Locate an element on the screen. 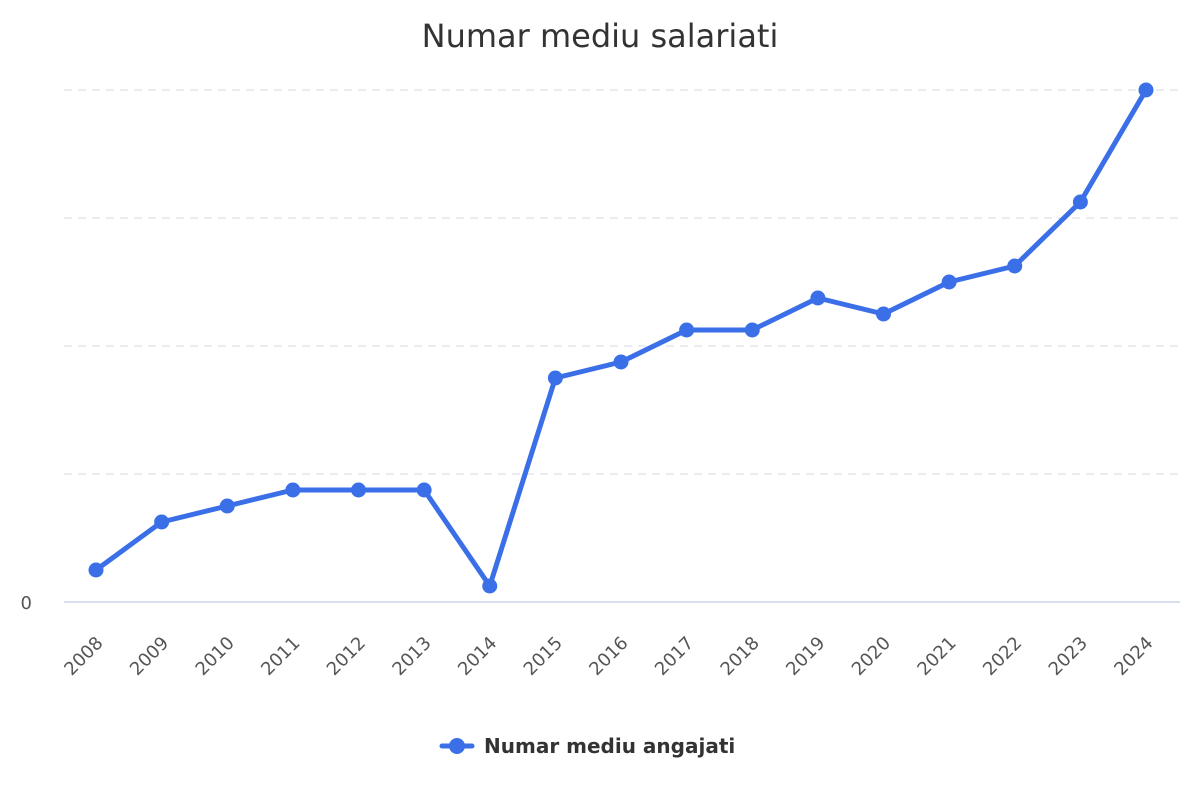 The height and width of the screenshot is (800, 1200). legend-label: Numar mediu angajati is located at coordinates (609, 746).